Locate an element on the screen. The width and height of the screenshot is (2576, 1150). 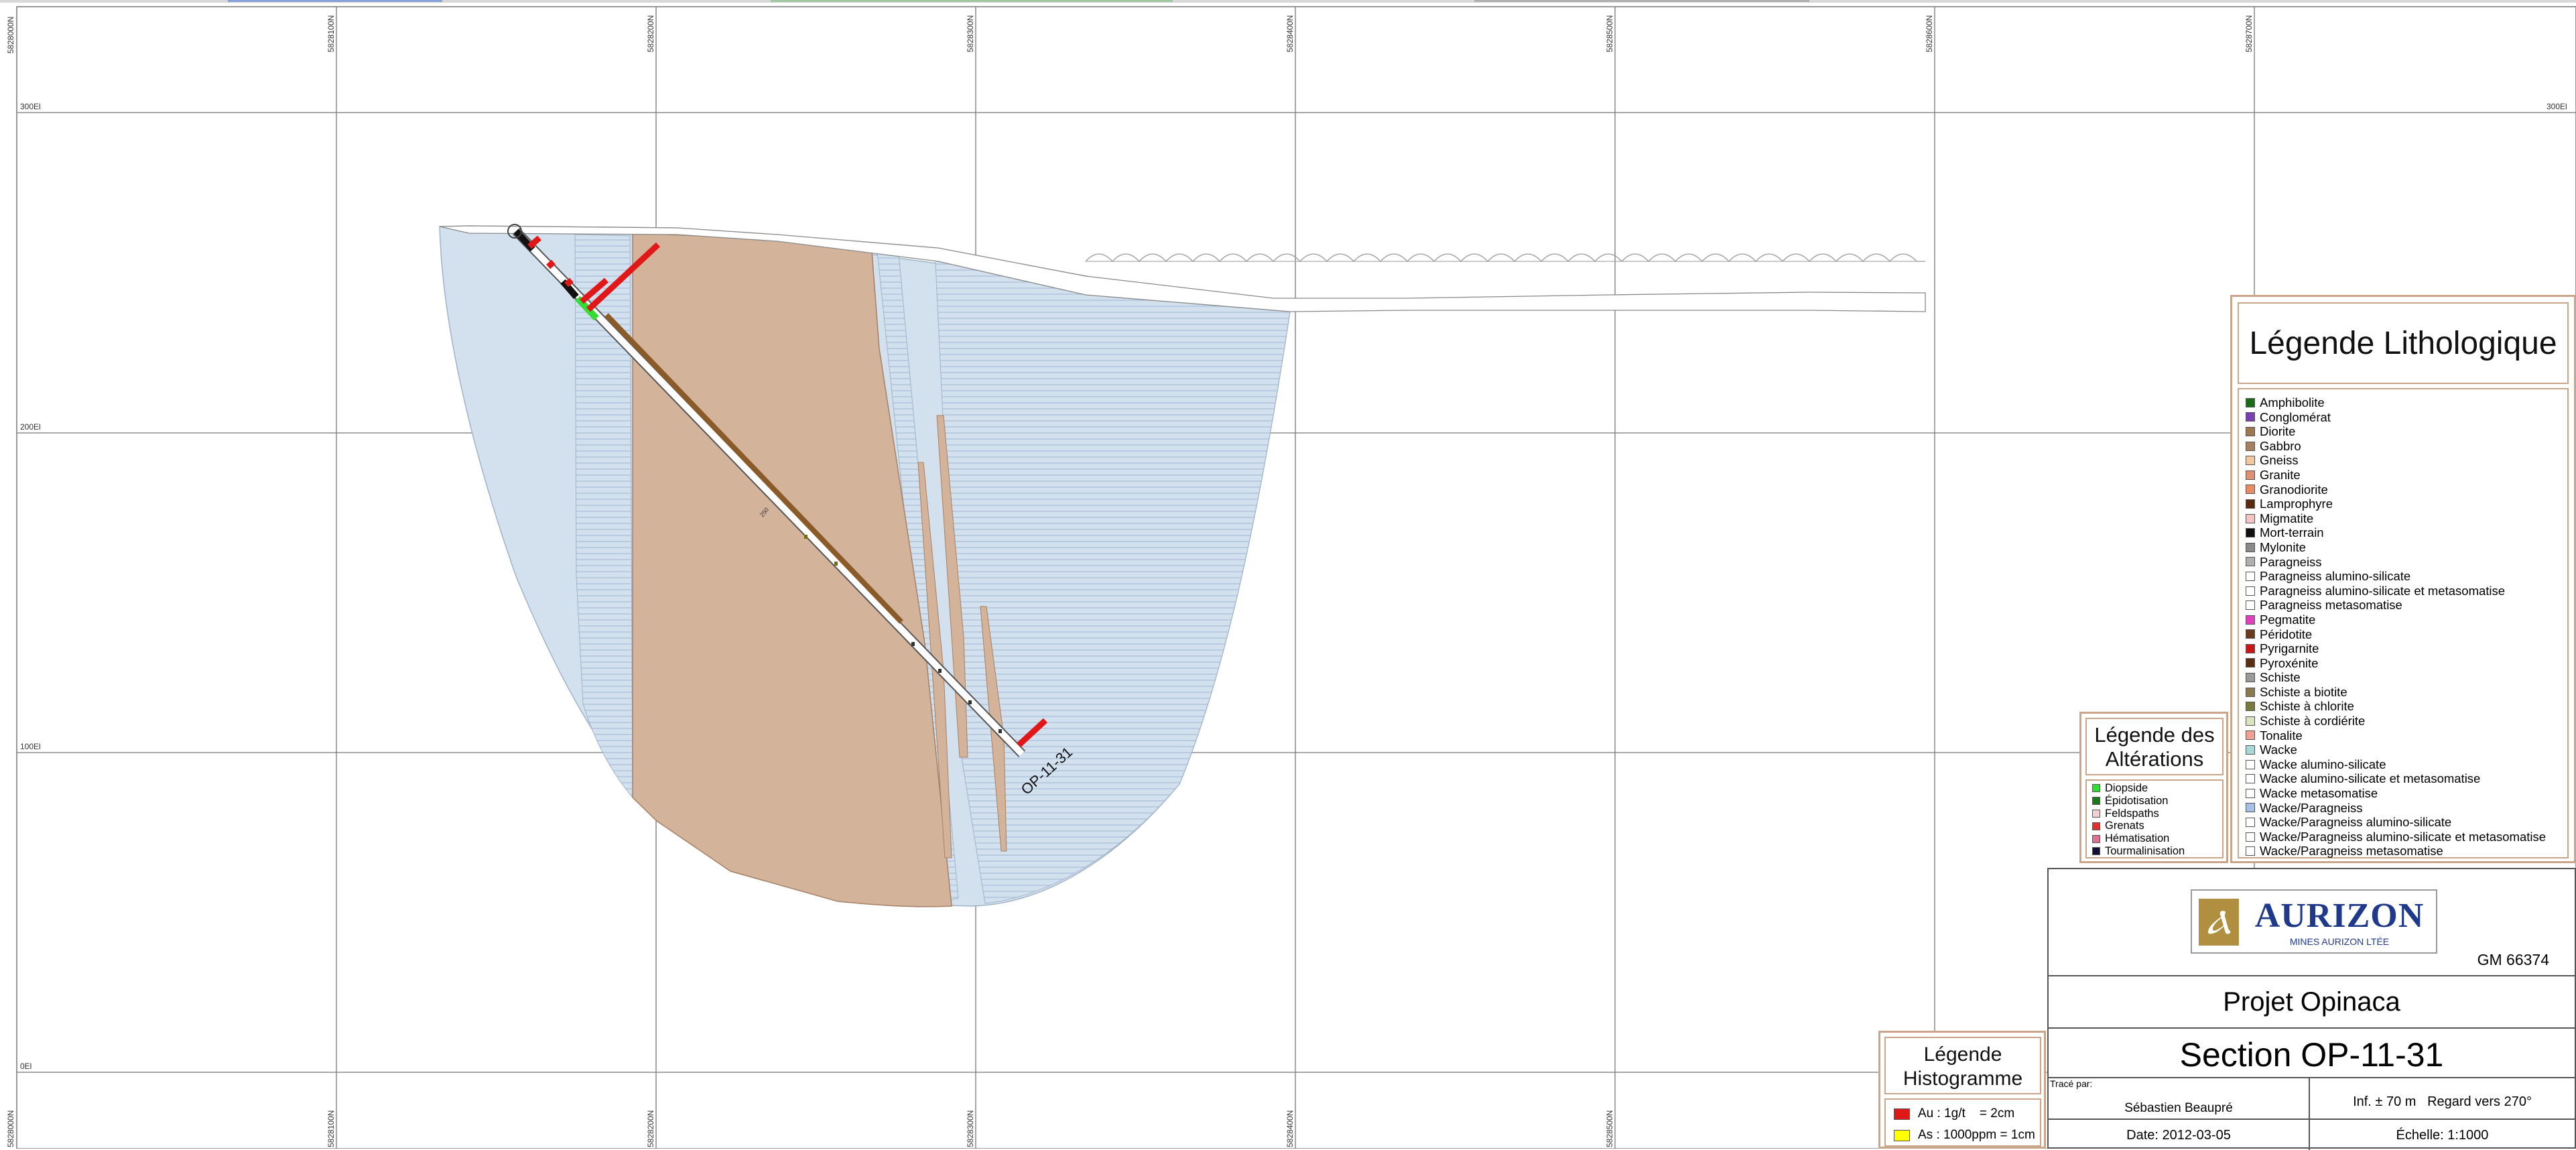
lithology-item: Amphibolite is located at coordinates (2406, 402).